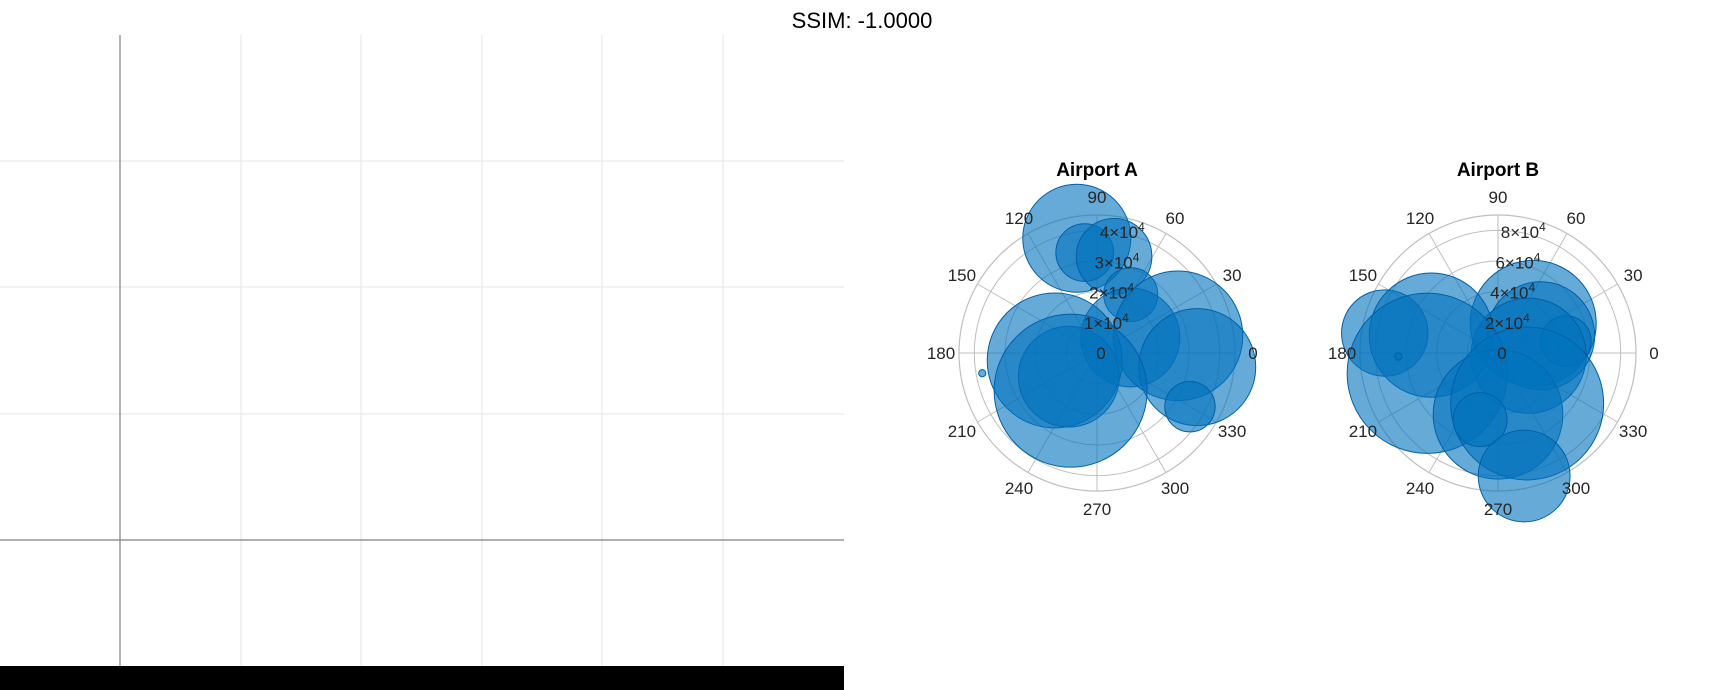  What do you see at coordinates (1106, 322) in the screenshot?
I see `r-tick-label: 1×10⁴` at bounding box center [1106, 322].